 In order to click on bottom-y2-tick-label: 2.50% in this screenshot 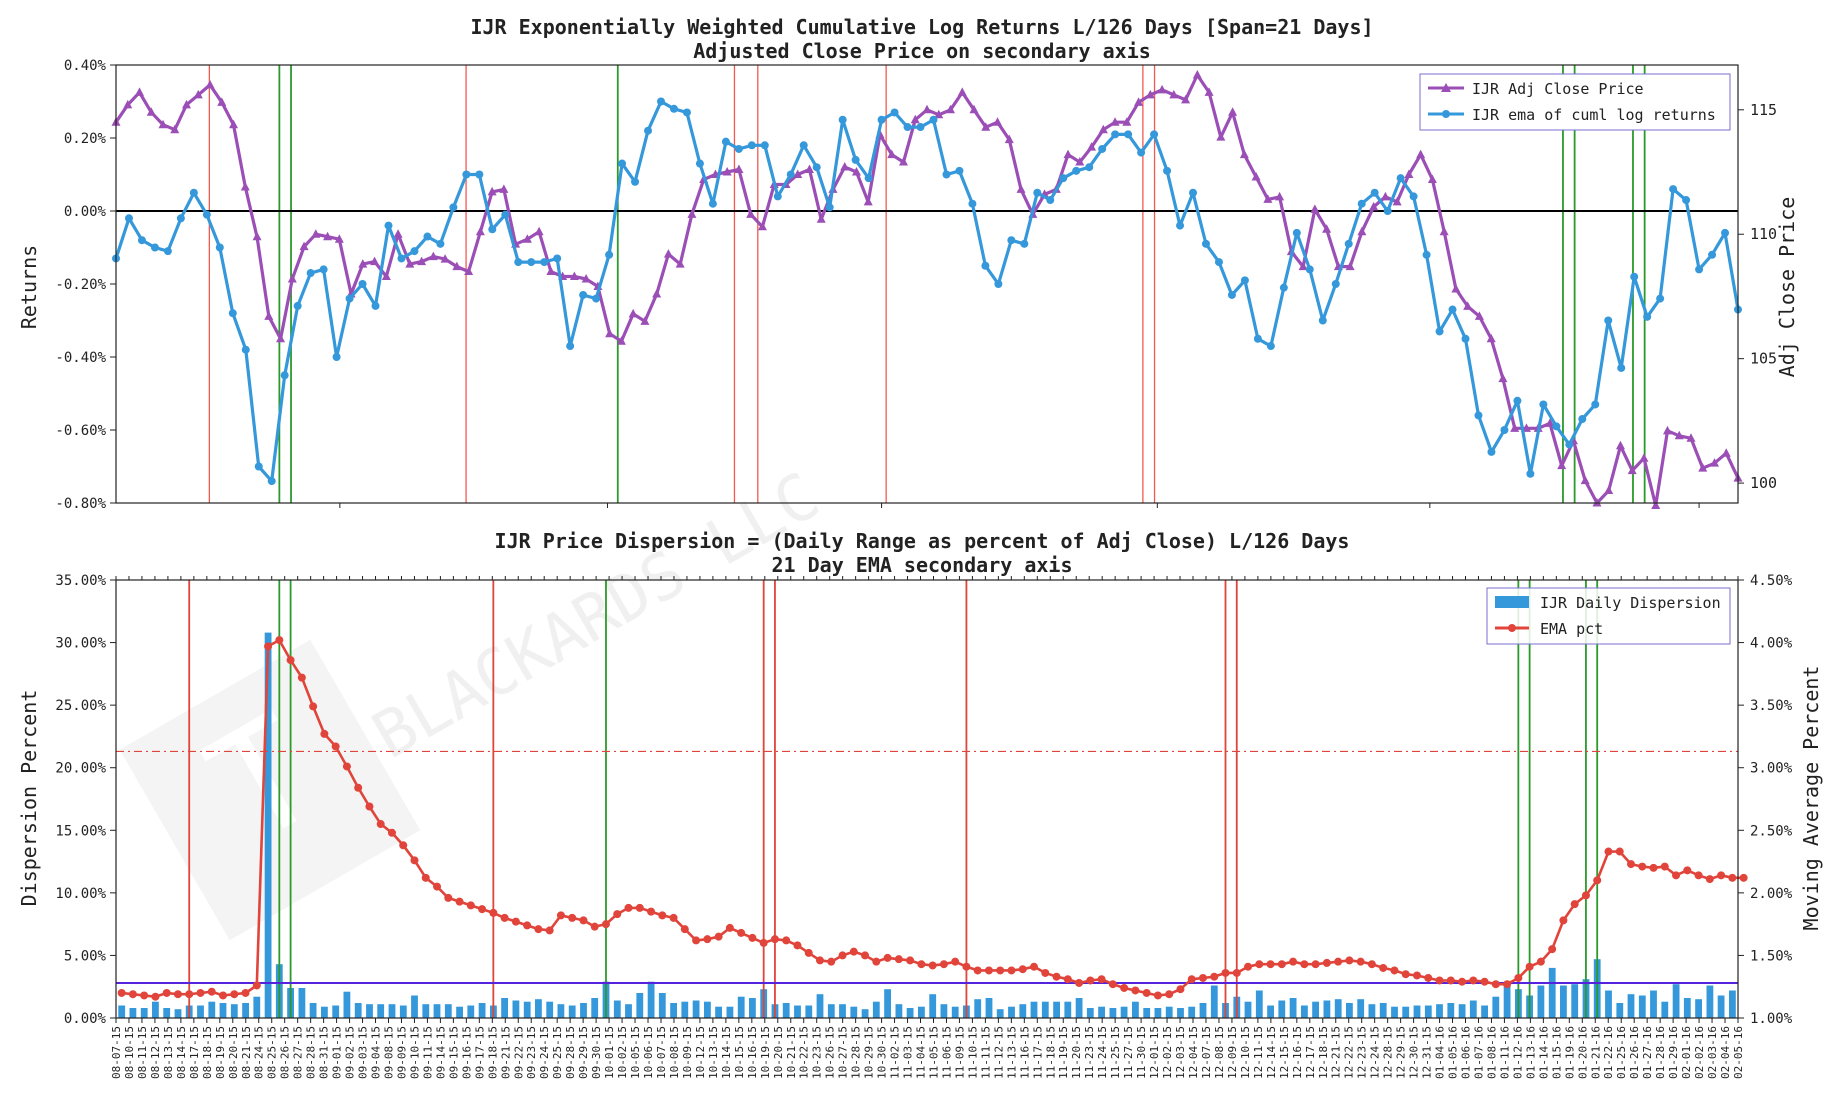, I will do `click(1771, 831)`.